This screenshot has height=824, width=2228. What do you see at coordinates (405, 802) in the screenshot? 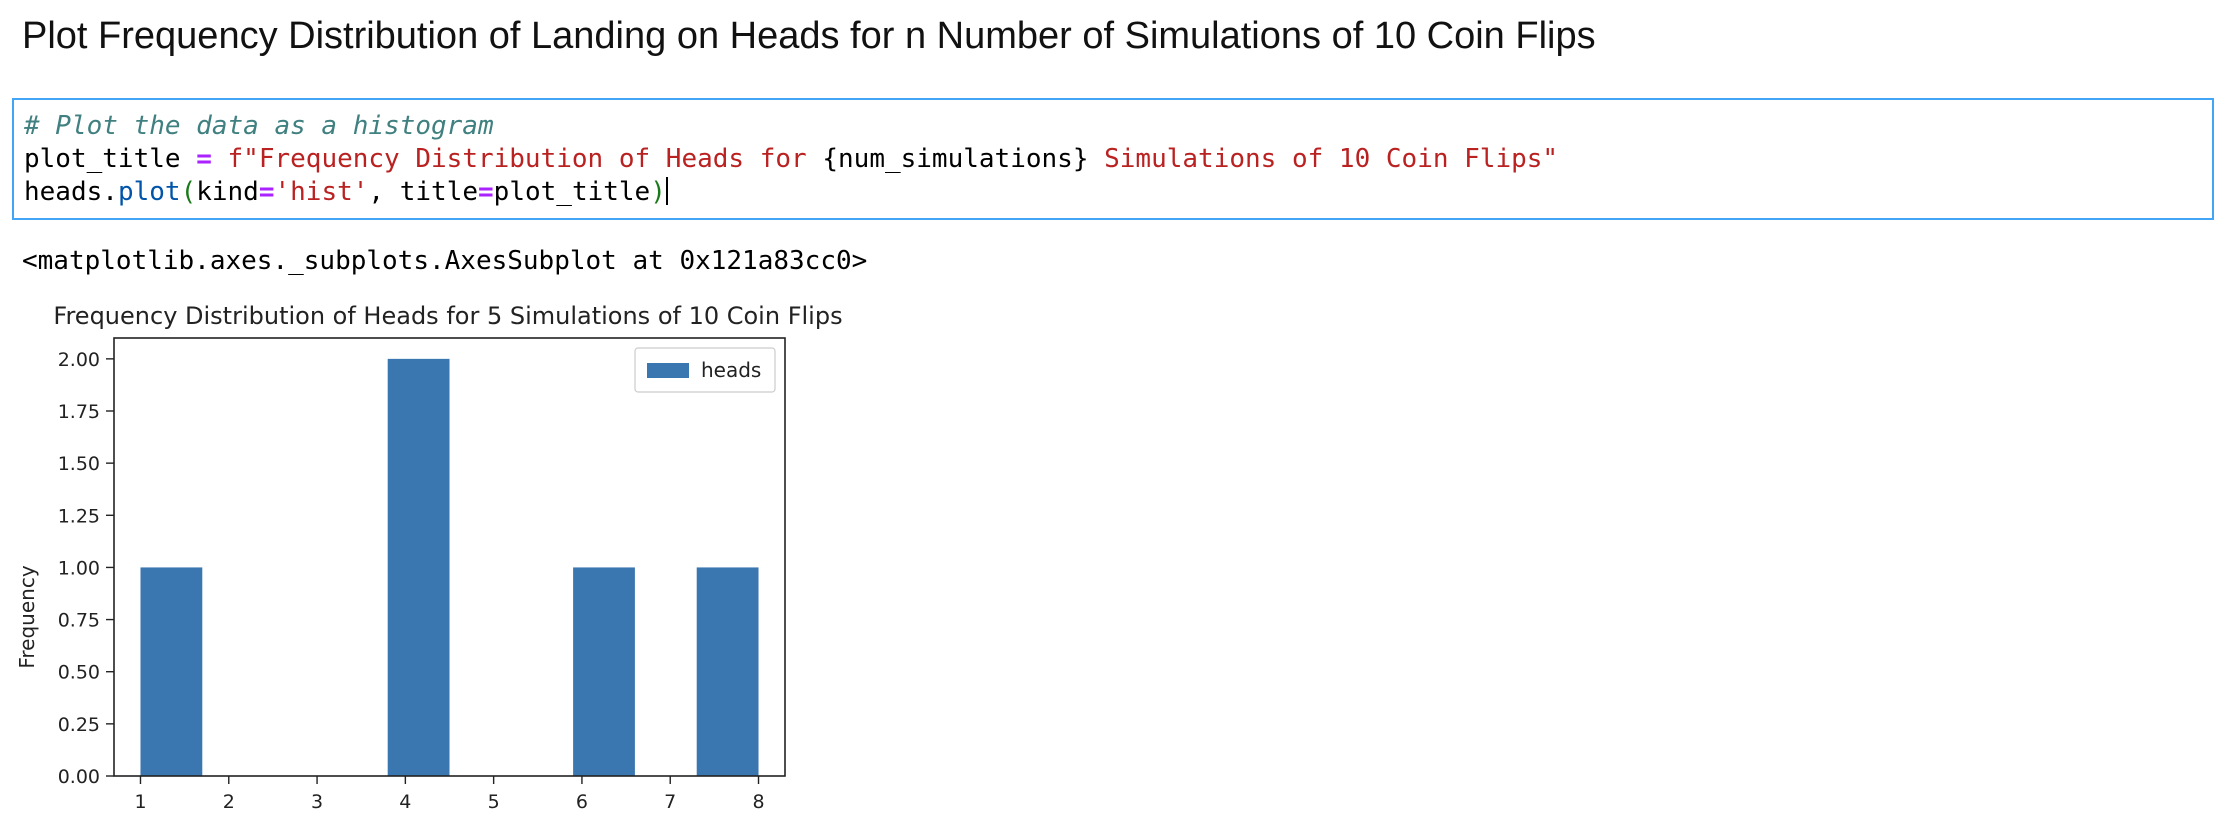
I see `x-tick-label: 4` at bounding box center [405, 802].